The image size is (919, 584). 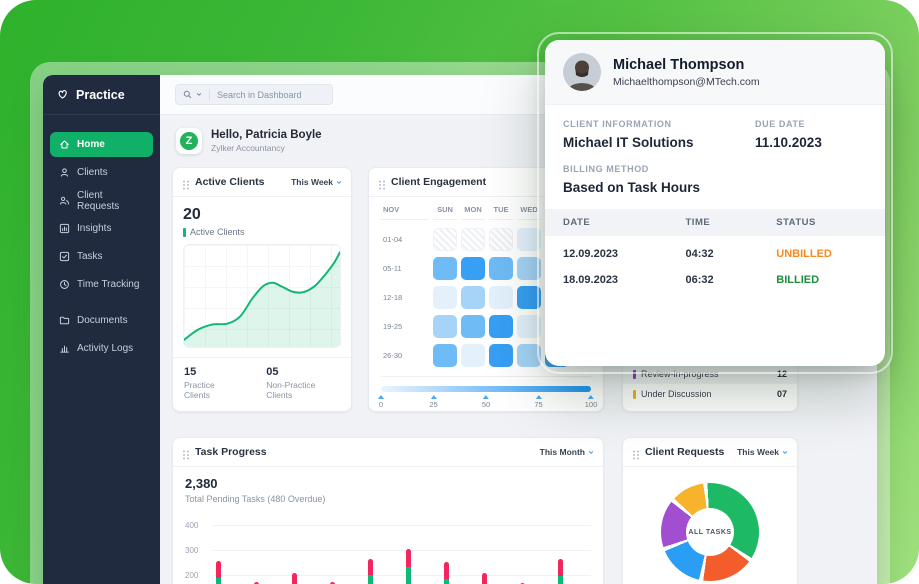 I want to click on active-clients-value: 20, so click(x=192, y=214).